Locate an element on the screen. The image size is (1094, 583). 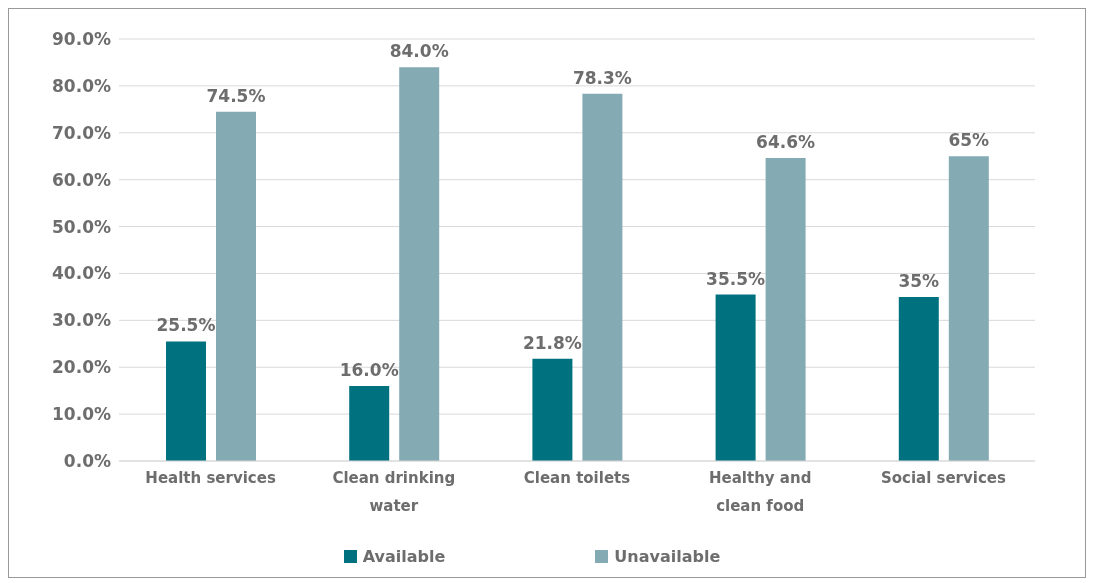
y-tick-label: 40.0% is located at coordinates (81, 273).